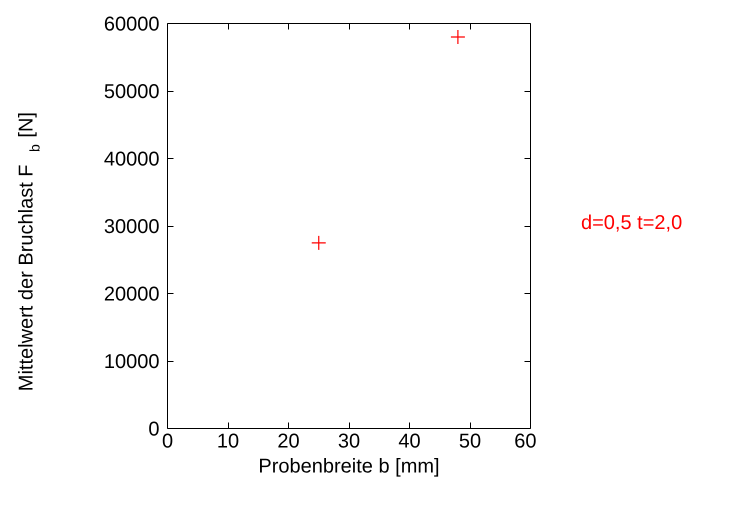 The height and width of the screenshot is (509, 736). Describe the element at coordinates (349, 467) in the screenshot. I see `x-axis-title: Probenbreite b [mm]` at that location.